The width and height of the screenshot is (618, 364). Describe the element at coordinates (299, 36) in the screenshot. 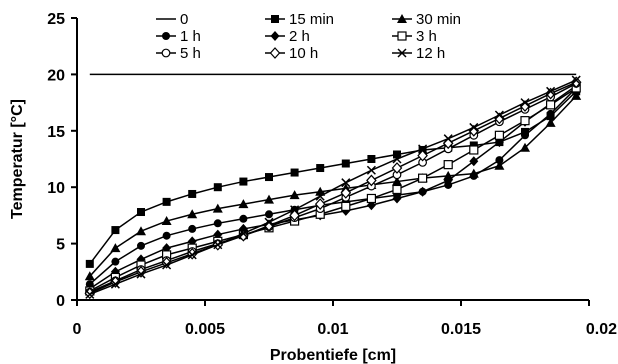

I see `legend-label: 2 h` at that location.